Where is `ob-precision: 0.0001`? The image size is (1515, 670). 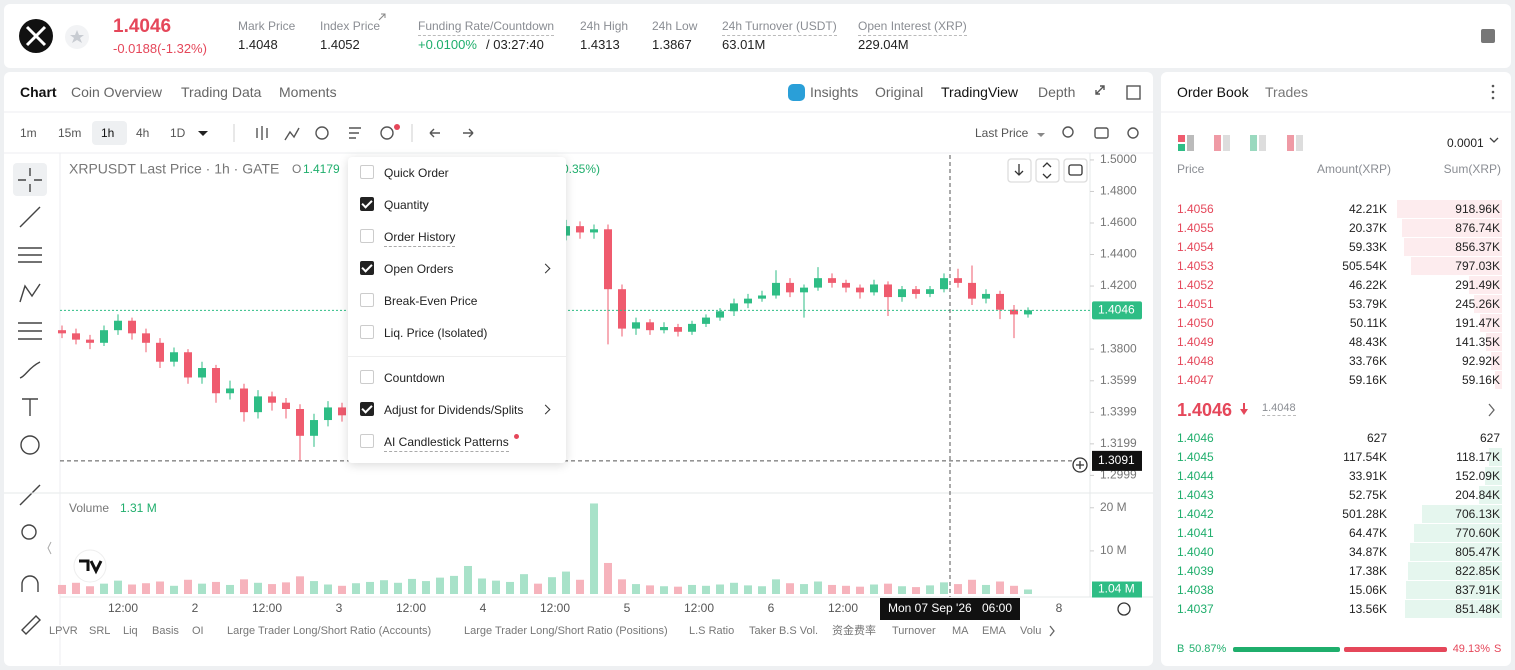
ob-precision: 0.0001 is located at coordinates (1465, 143).